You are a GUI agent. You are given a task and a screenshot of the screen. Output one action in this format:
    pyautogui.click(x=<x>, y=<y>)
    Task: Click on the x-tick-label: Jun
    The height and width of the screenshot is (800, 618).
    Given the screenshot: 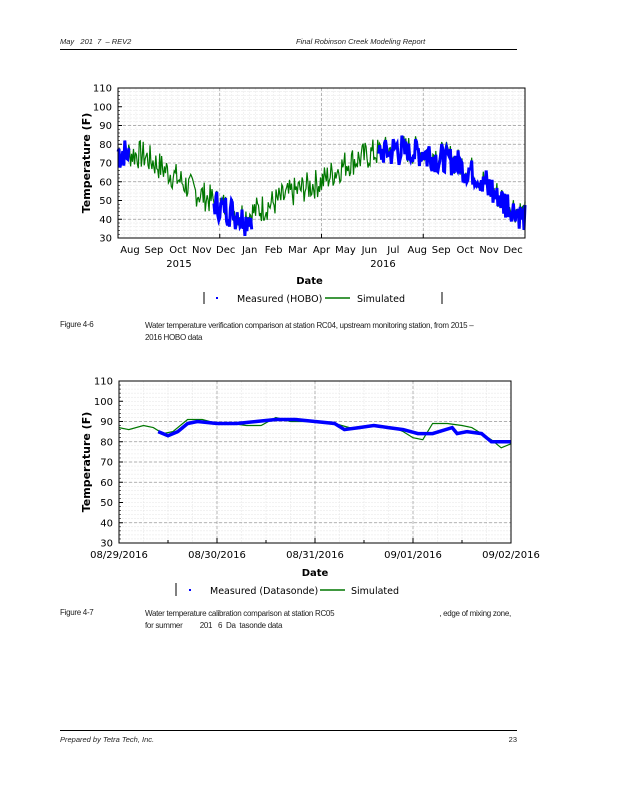 What is the action you would take?
    pyautogui.click(x=369, y=250)
    